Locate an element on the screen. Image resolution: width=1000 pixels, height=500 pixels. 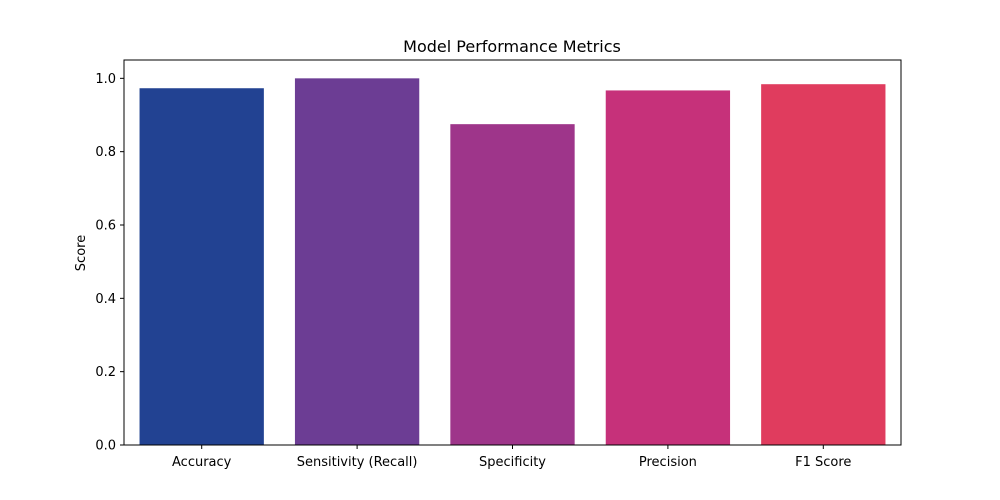
x-tick-label: F1 Score is located at coordinates (823, 462).